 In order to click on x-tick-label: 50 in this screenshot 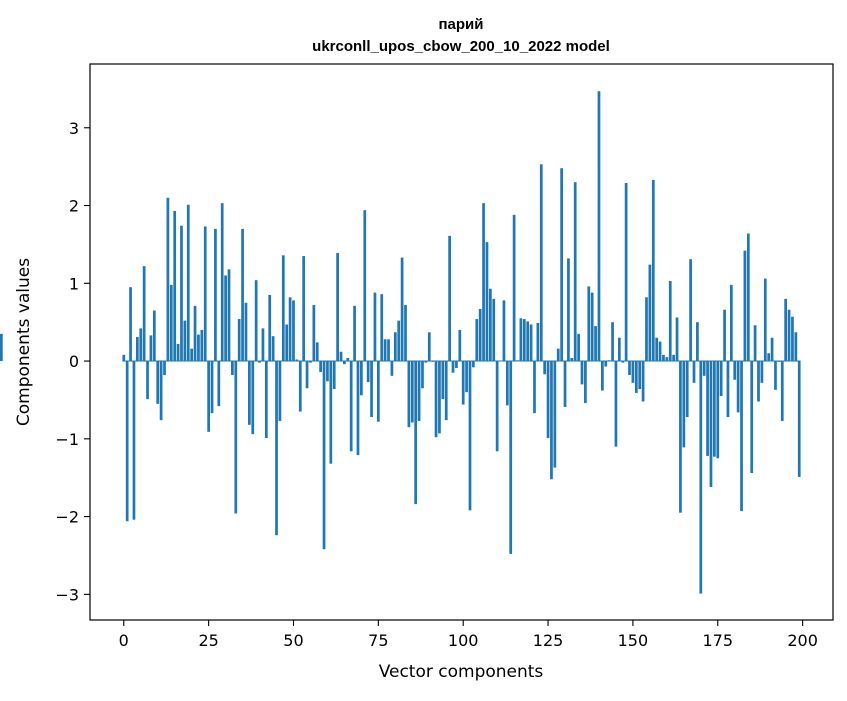, I will do `click(293, 640)`.